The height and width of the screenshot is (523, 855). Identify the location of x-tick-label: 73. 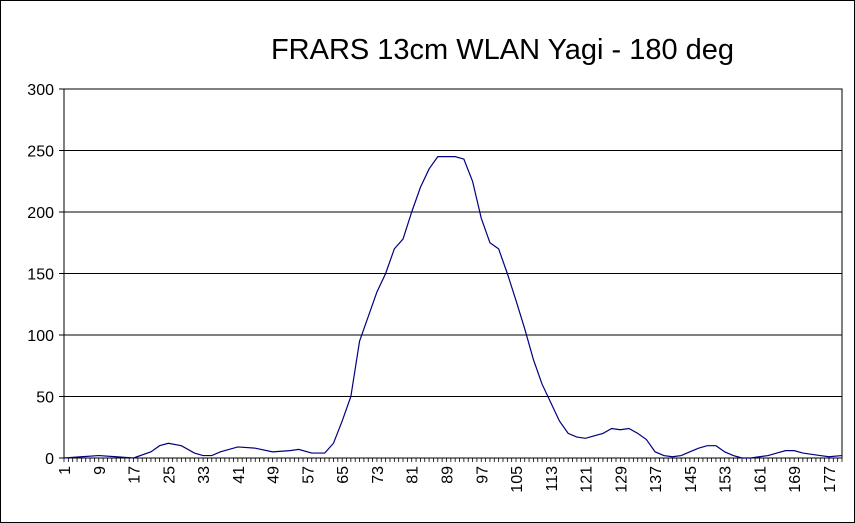
(378, 475).